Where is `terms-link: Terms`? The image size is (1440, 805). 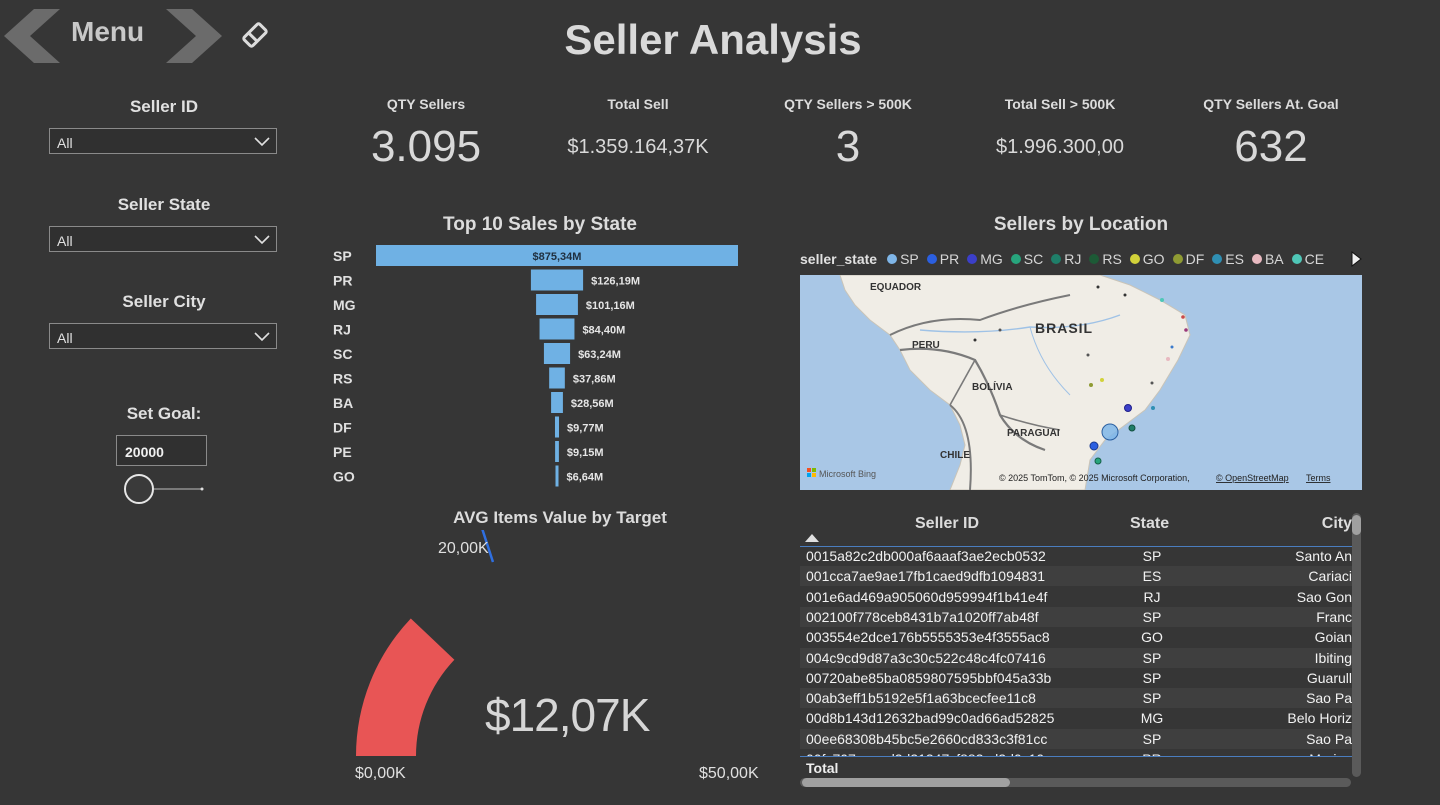
terms-link: Terms is located at coordinates (1318, 478).